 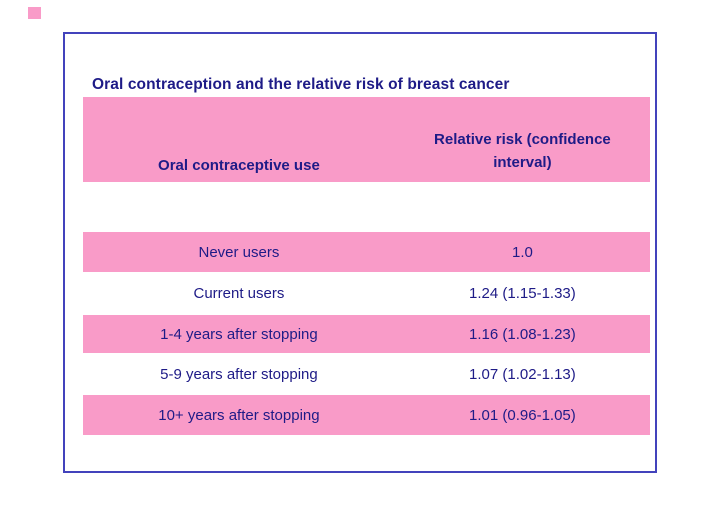 What do you see at coordinates (522, 415) in the screenshot?
I see `risk-cell: 1.01 (0.96-1.05)` at bounding box center [522, 415].